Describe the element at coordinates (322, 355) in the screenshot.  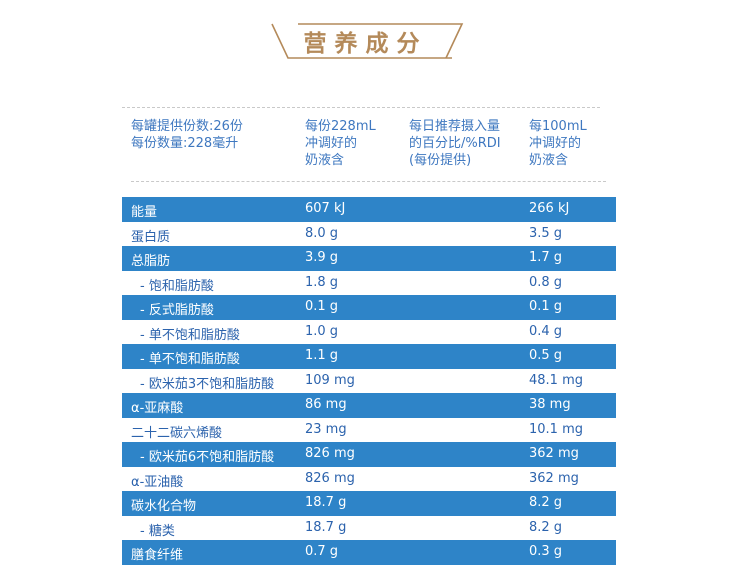
I see `per-serving-value: 1.1 g` at that location.